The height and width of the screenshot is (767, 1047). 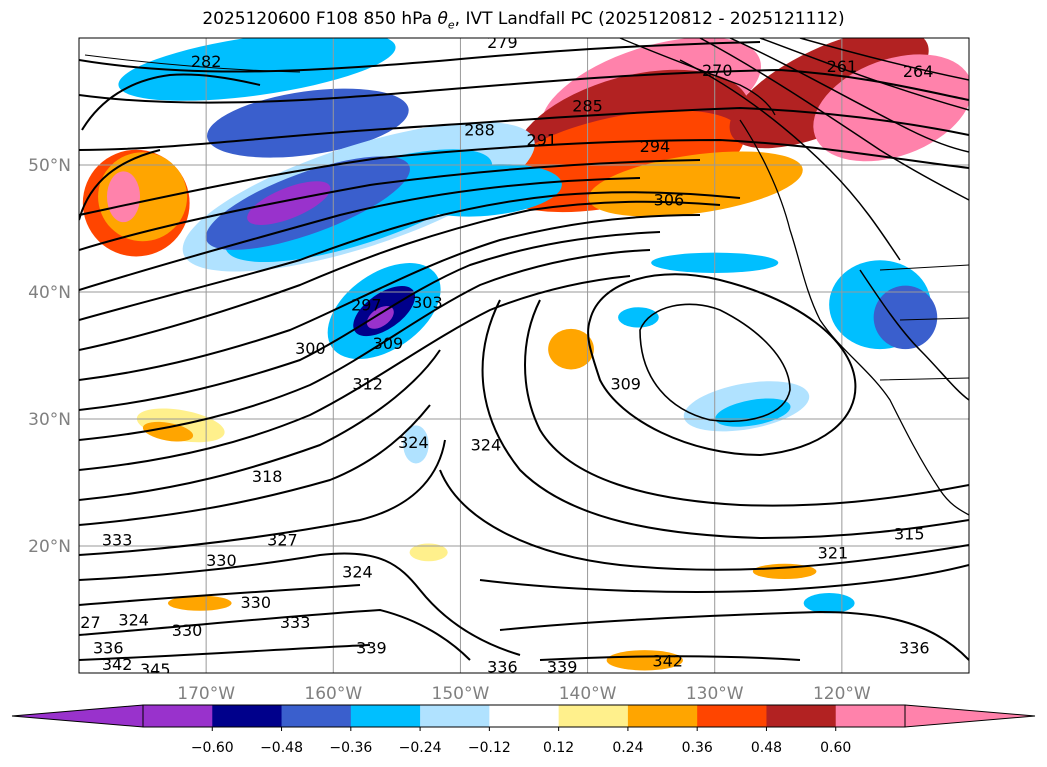 I want to click on contour-label: 285, so click(x=587, y=105).